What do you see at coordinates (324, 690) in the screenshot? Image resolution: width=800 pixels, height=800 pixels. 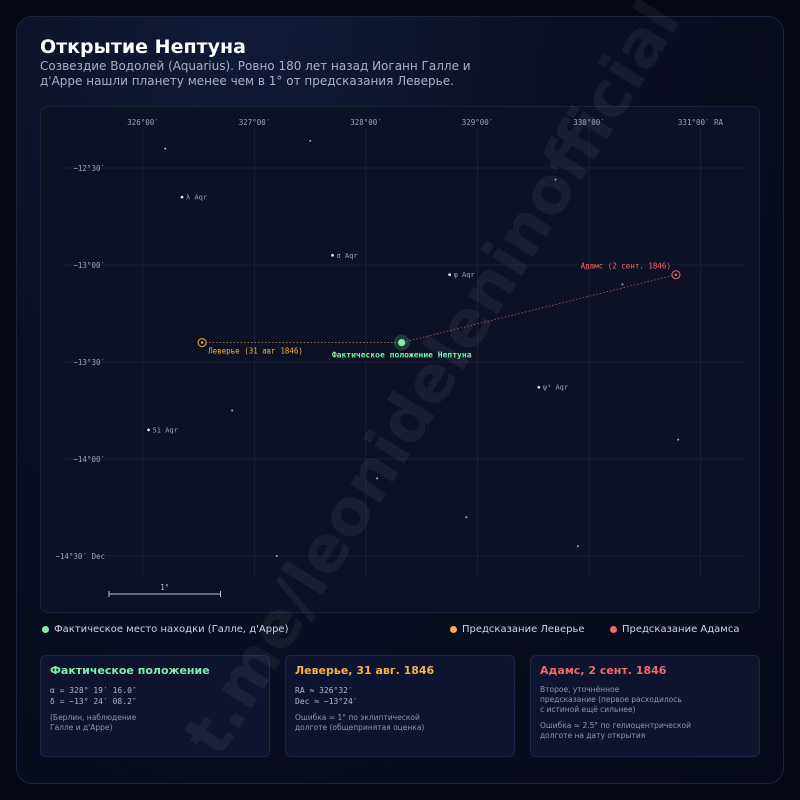 I see `card-leverrier-ra: RA ≈ 326°32′` at bounding box center [324, 690].